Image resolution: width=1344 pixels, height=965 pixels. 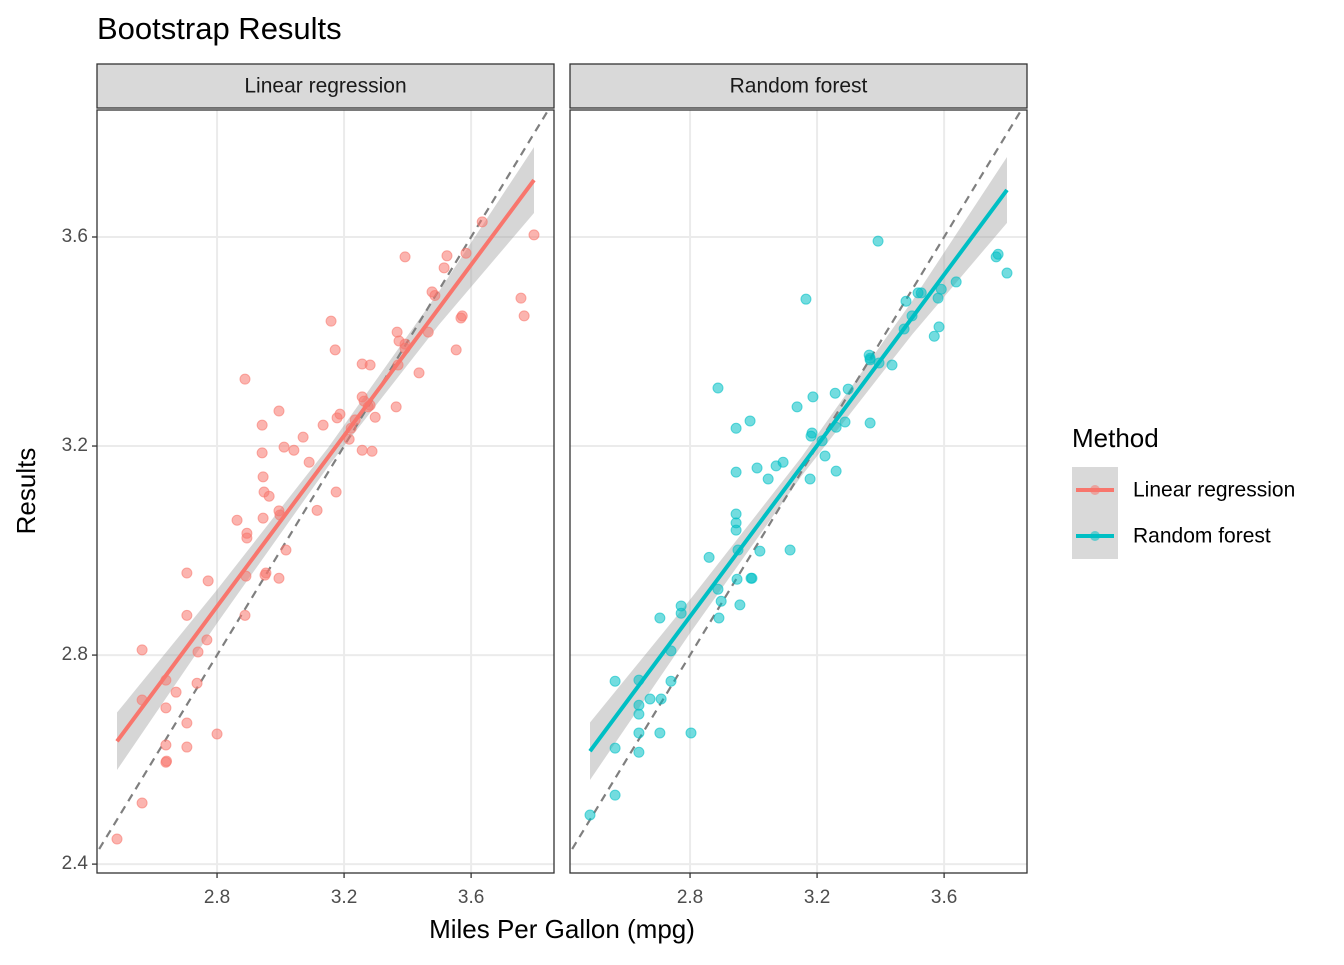 I want to click on x-axis-title: Miles Per Gallon (mpg), so click(x=562, y=929).